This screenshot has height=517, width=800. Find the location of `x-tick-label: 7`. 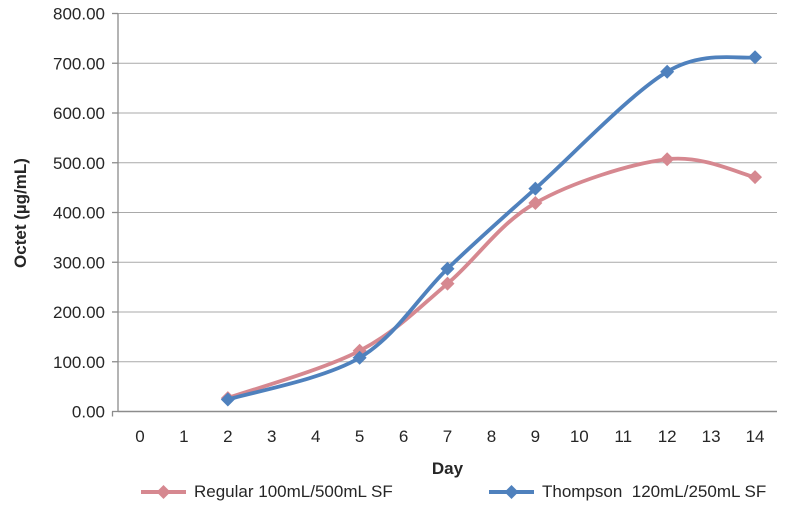

x-tick-label: 7 is located at coordinates (447, 436).